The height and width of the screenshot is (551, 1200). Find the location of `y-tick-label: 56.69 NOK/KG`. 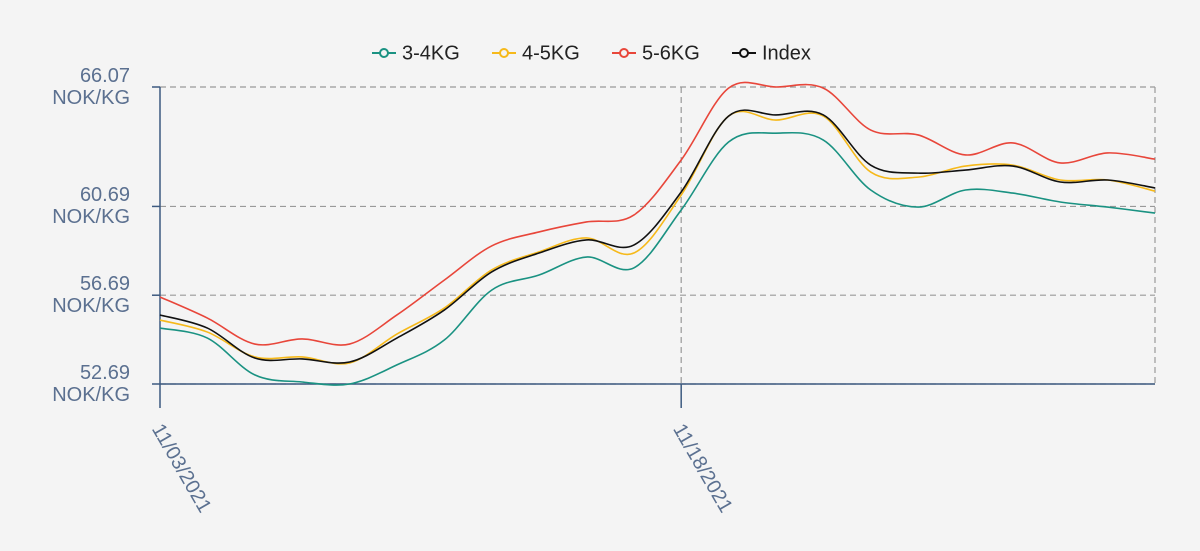

y-tick-label: 56.69 NOK/KG is located at coordinates (91, 295).